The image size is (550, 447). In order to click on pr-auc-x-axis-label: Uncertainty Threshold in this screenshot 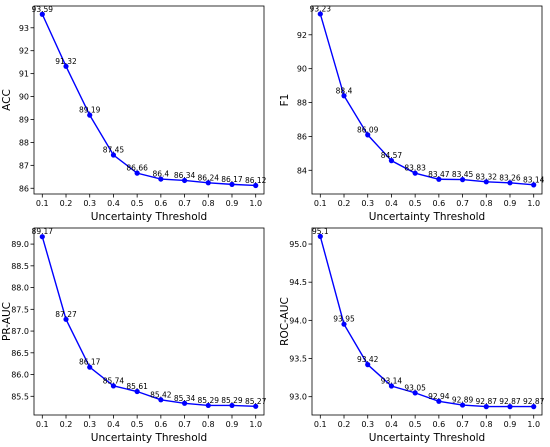, I will do `click(149, 438)`.